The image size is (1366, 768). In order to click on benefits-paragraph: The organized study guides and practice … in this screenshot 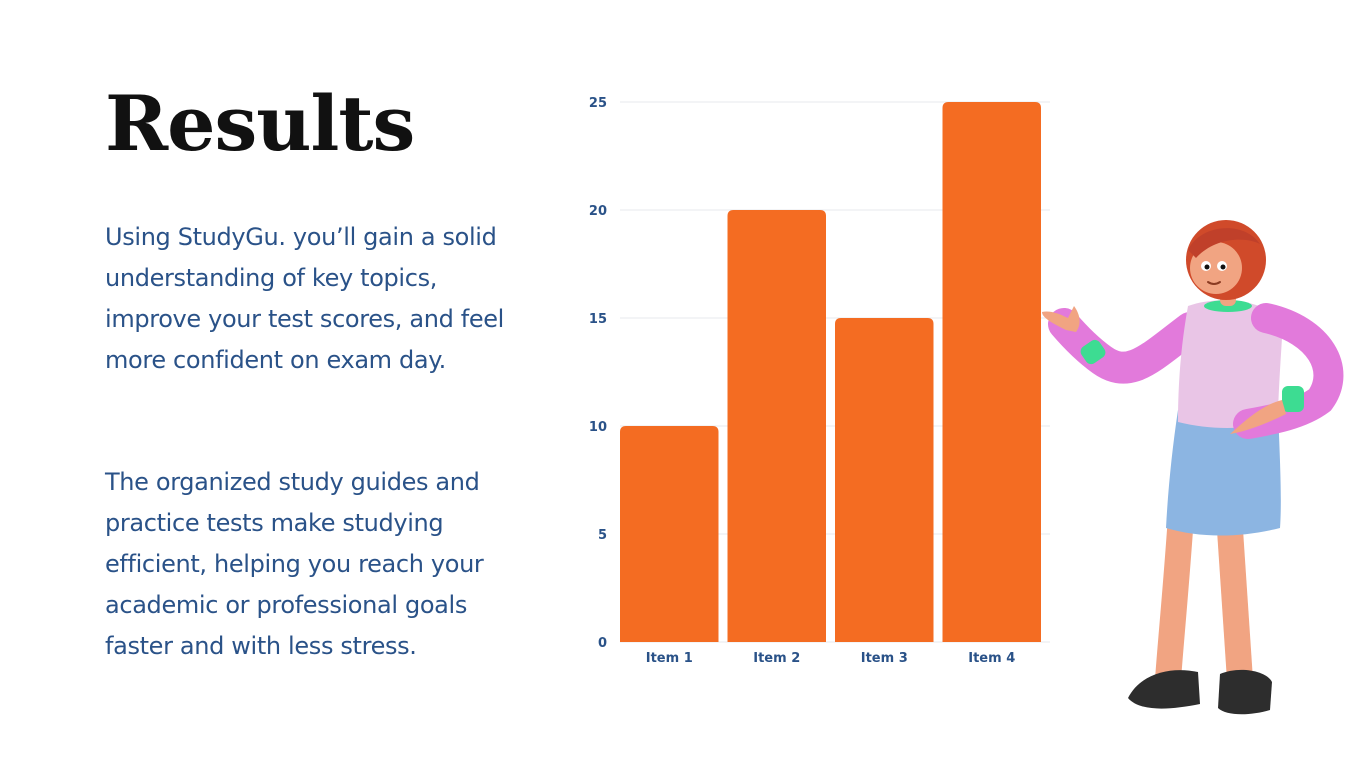, I will do `click(294, 564)`.